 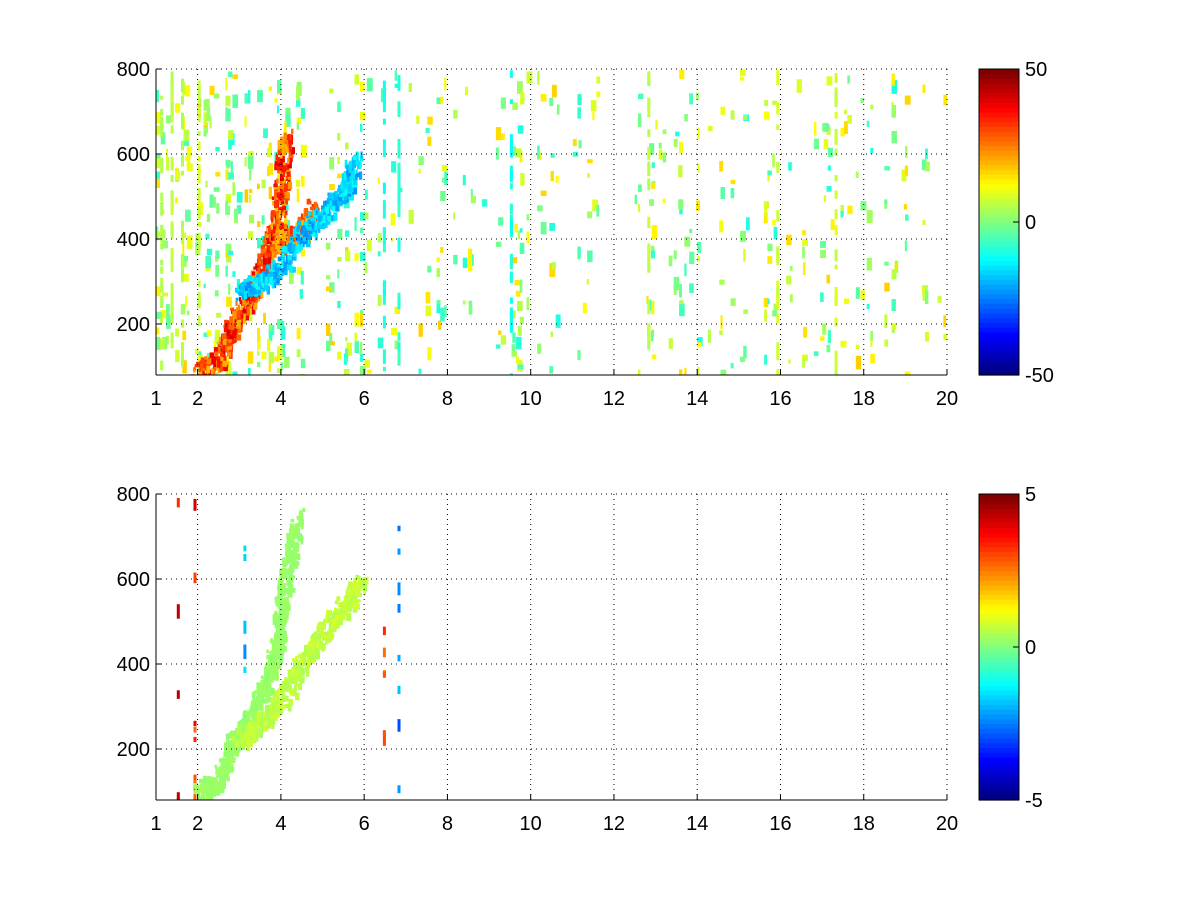 I want to click on x-tick-label: 16, so click(x=780, y=399).